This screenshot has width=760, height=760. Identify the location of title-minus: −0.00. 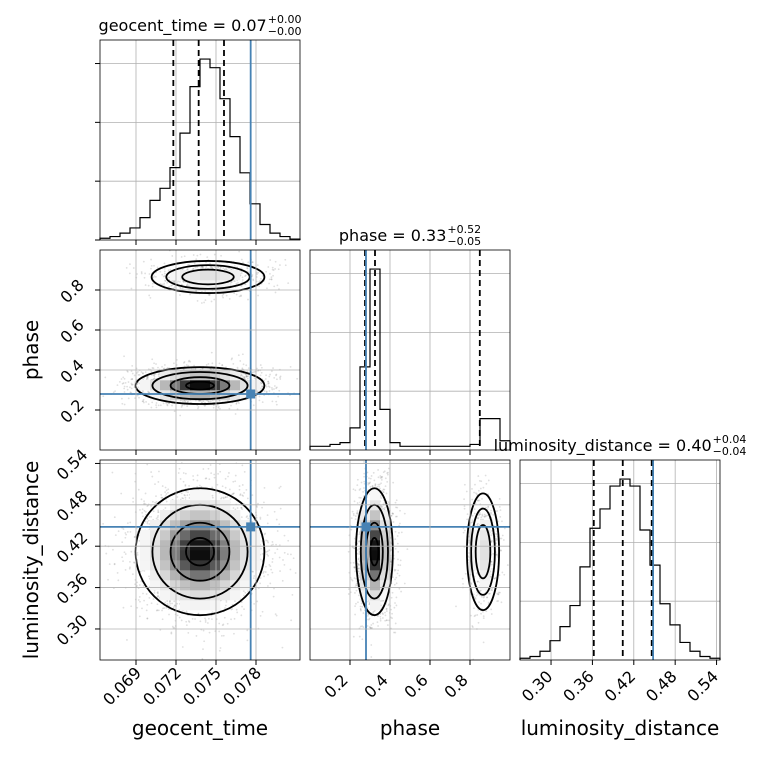
(285, 31).